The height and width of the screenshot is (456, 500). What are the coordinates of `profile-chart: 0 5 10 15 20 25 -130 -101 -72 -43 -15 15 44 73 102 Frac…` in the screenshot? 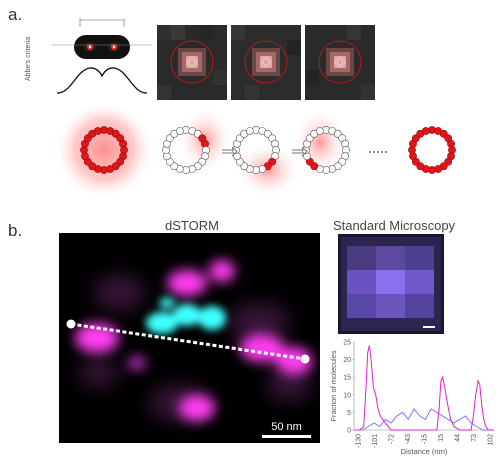 It's located at (412, 398).